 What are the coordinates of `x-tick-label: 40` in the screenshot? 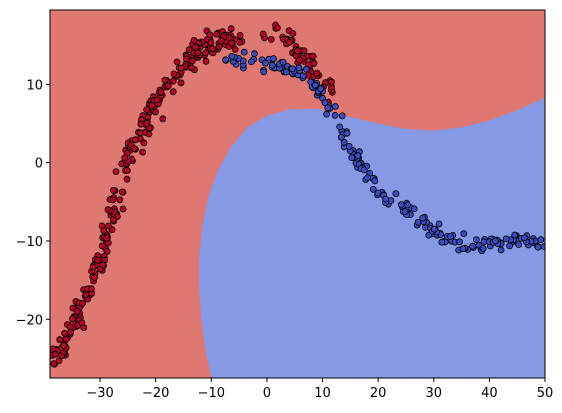 It's located at (489, 393).